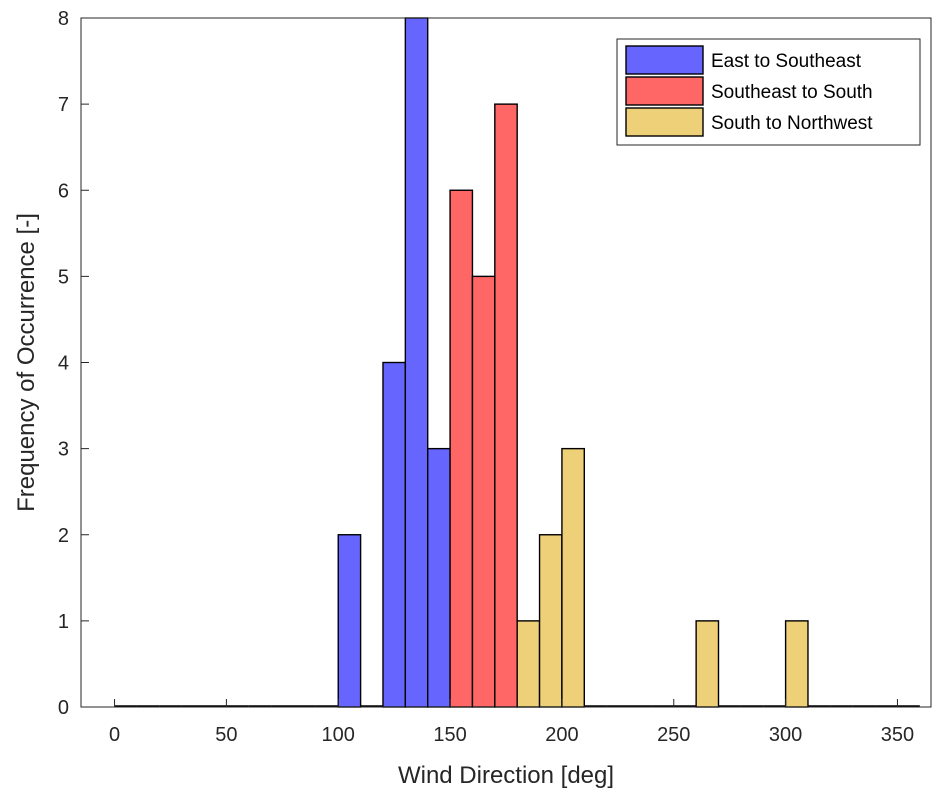  Describe the element at coordinates (63, 191) in the screenshot. I see `y-tick-label-6: 6` at that location.